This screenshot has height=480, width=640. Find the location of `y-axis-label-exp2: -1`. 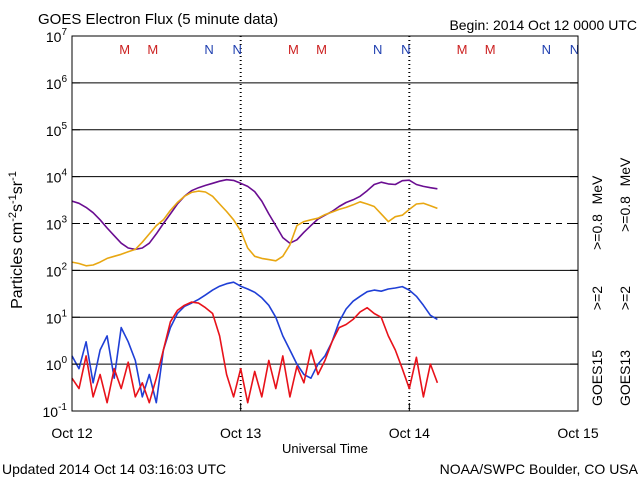

y-axis-label-exp2: -1 is located at coordinates (13, 199).